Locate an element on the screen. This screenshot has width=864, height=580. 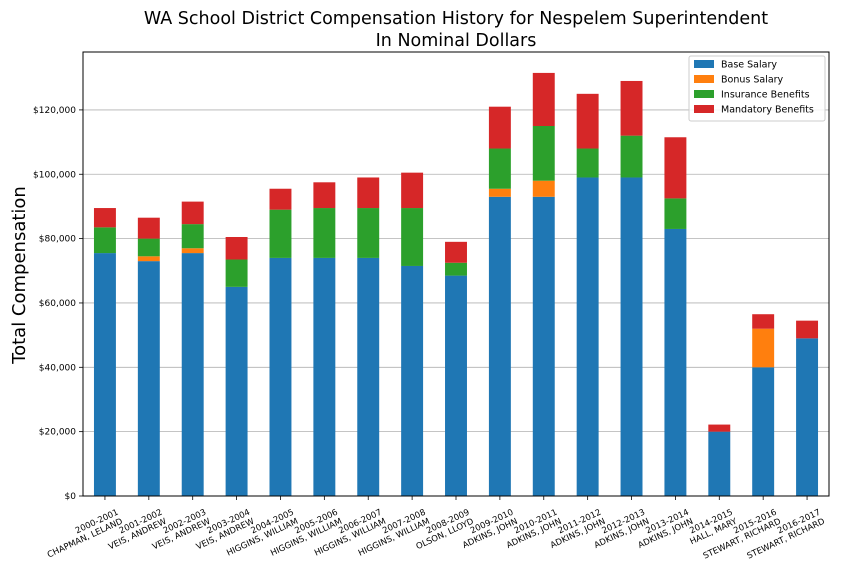
legend-box is located at coordinates (757, 88).